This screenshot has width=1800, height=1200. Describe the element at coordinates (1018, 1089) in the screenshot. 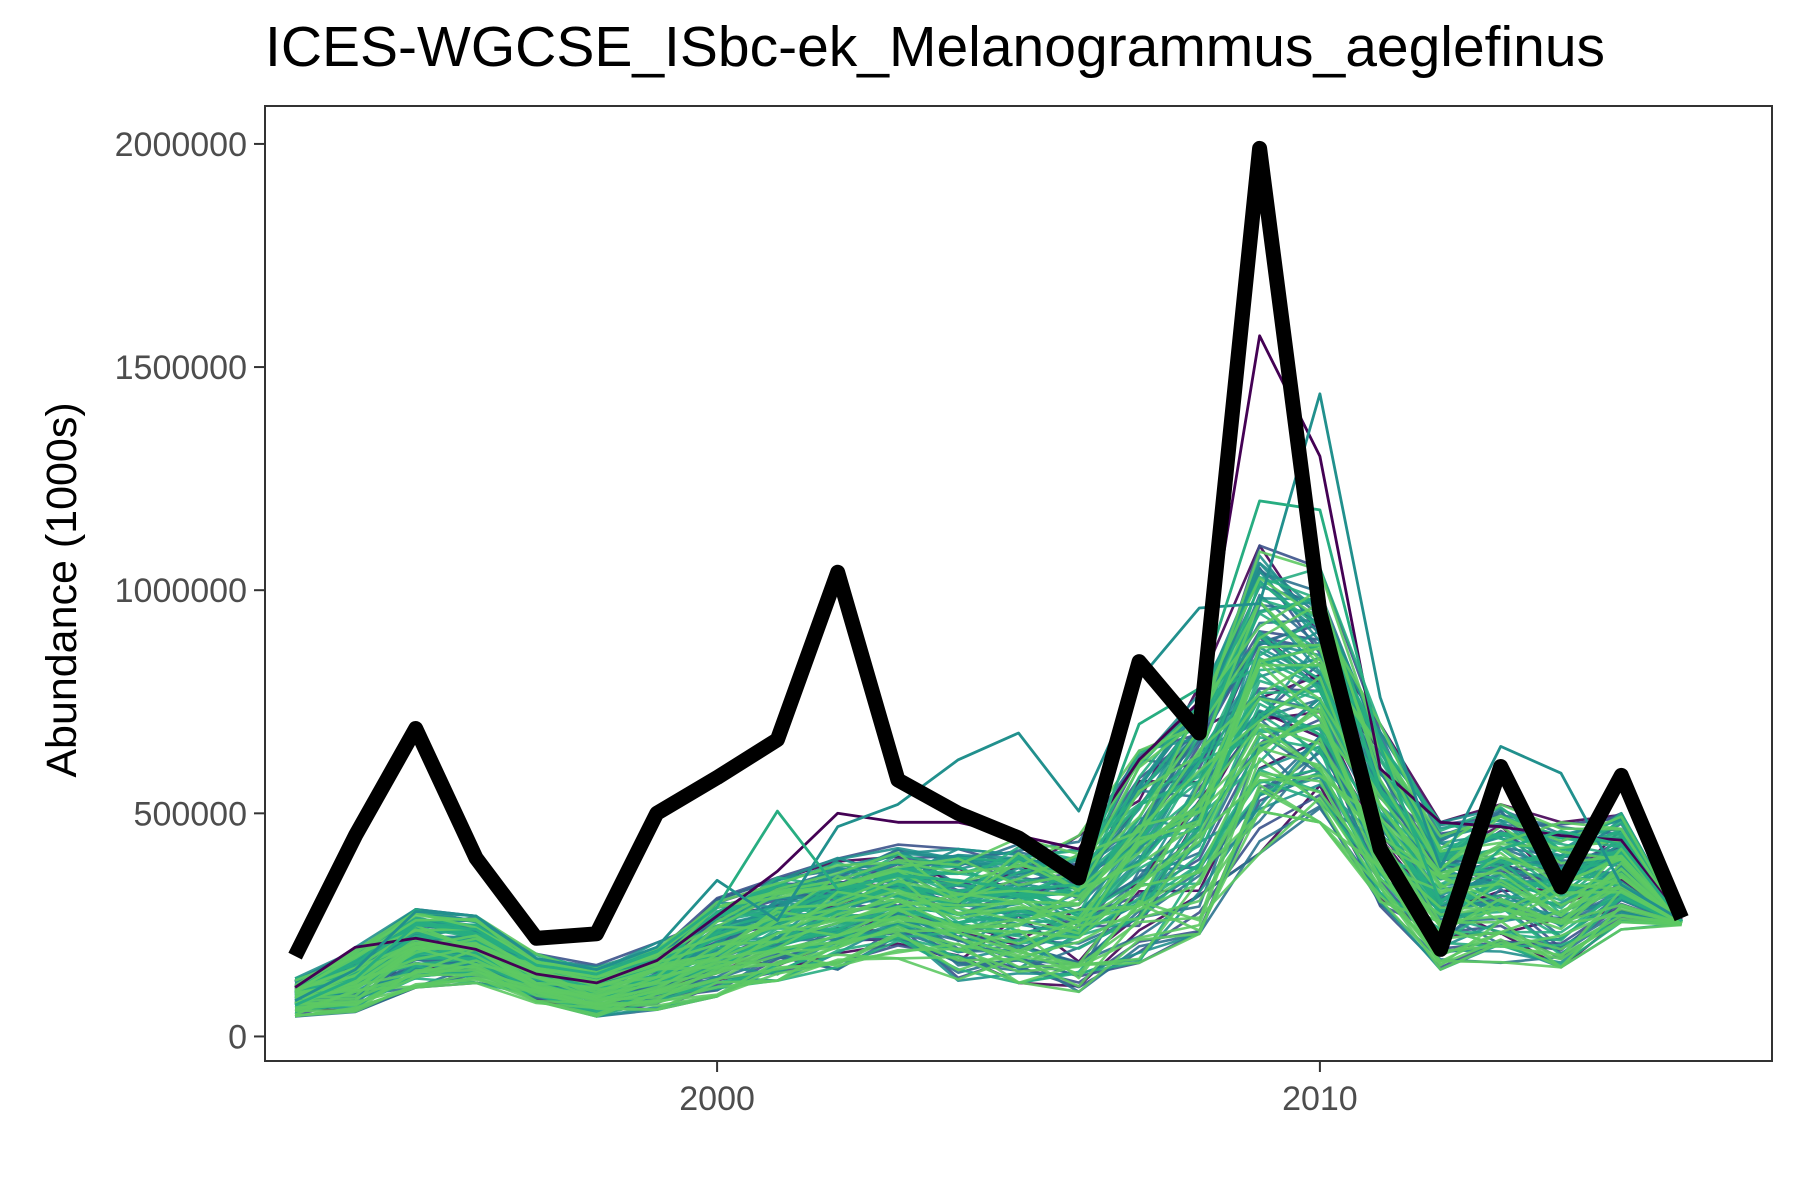

I see `x-axis: 2000 2010` at that location.